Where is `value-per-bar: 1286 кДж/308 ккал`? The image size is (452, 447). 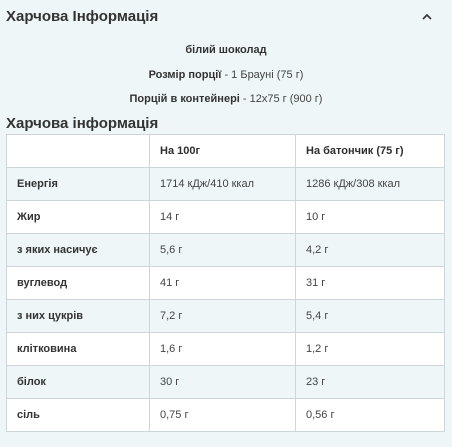 value-per-bar: 1286 кДж/308 ккал is located at coordinates (370, 184).